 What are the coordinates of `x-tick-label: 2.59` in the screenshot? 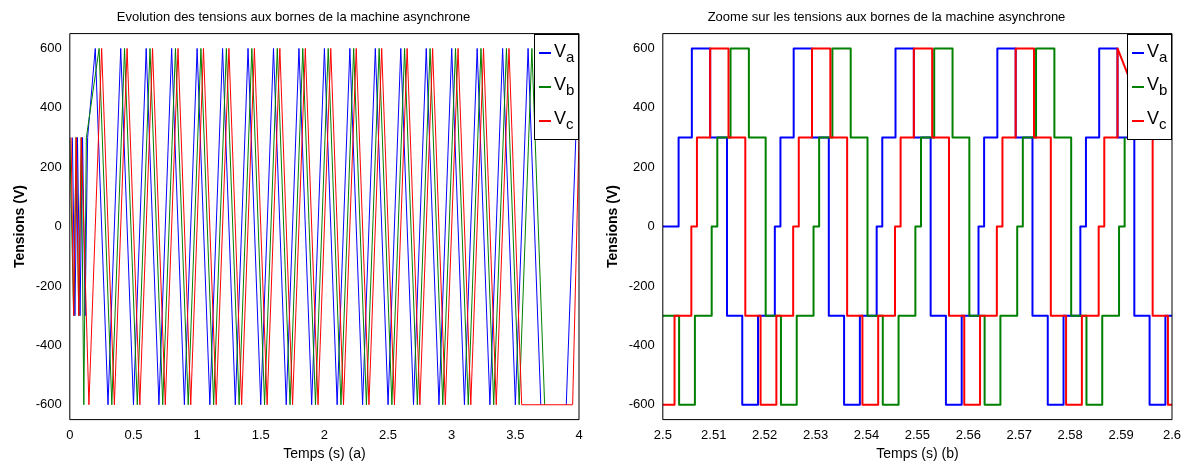 It's located at (1121, 434).